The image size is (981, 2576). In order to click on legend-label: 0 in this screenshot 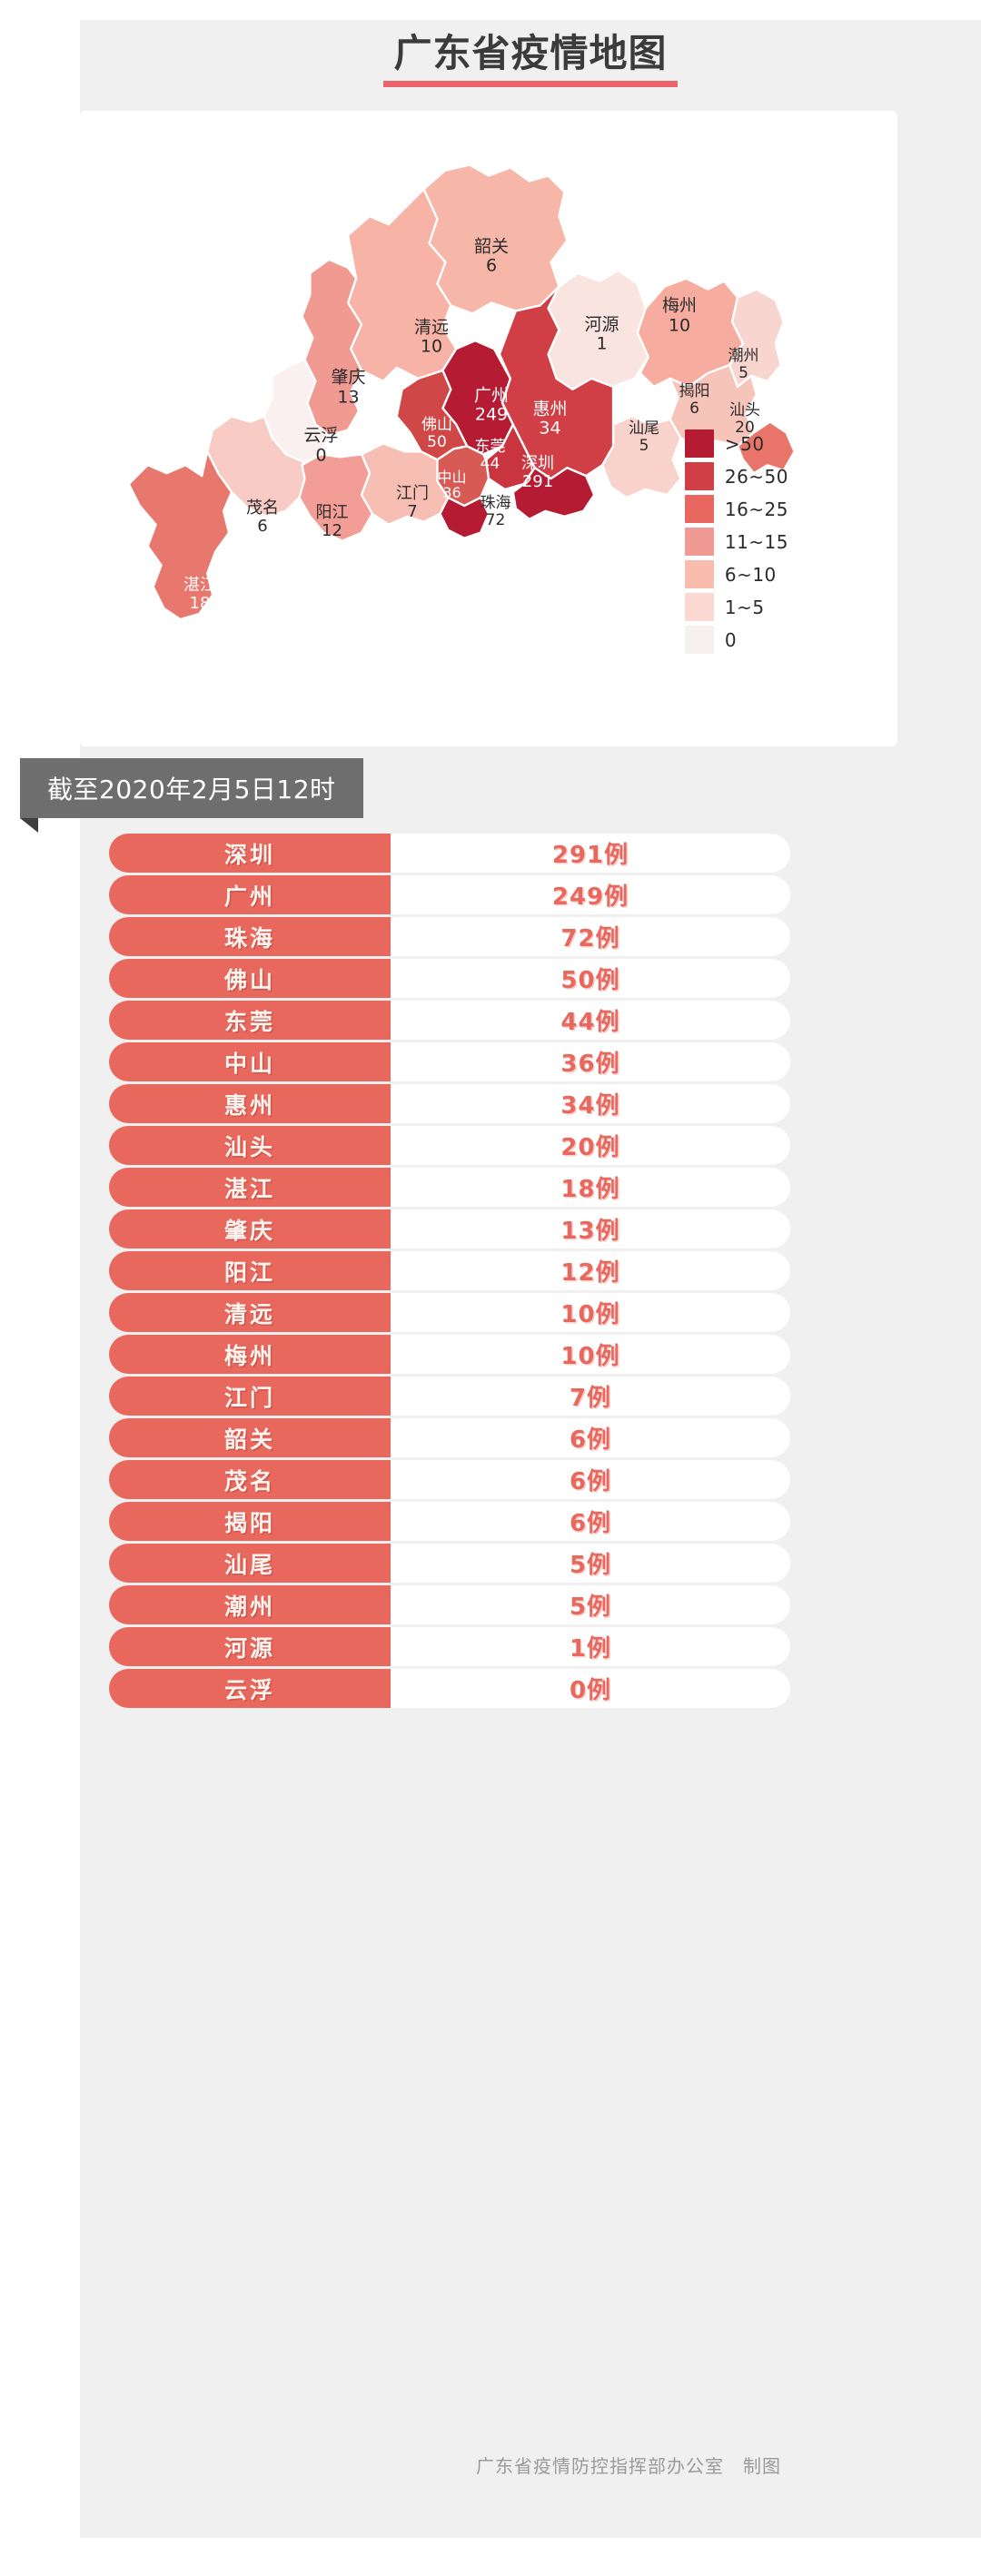, I will do `click(731, 639)`.